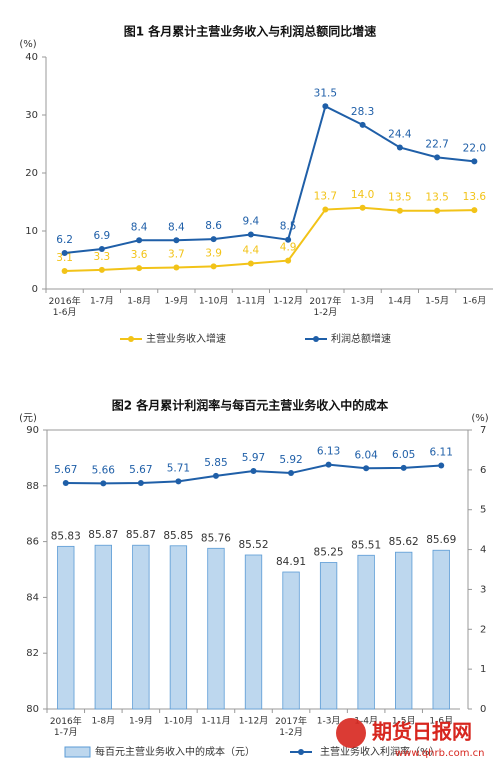 The width and height of the screenshot is (500, 765). I want to click on y-tick-label: 30, so click(31, 115).